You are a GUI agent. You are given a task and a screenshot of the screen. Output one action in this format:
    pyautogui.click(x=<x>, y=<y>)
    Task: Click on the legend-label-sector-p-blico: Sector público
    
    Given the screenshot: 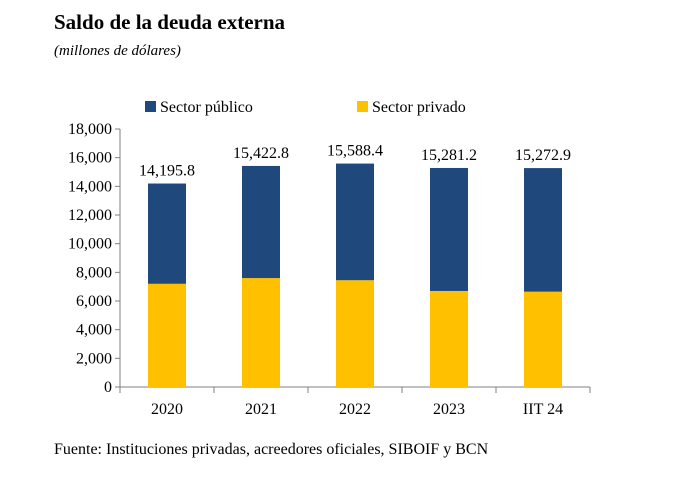 What is the action you would take?
    pyautogui.click(x=206, y=107)
    